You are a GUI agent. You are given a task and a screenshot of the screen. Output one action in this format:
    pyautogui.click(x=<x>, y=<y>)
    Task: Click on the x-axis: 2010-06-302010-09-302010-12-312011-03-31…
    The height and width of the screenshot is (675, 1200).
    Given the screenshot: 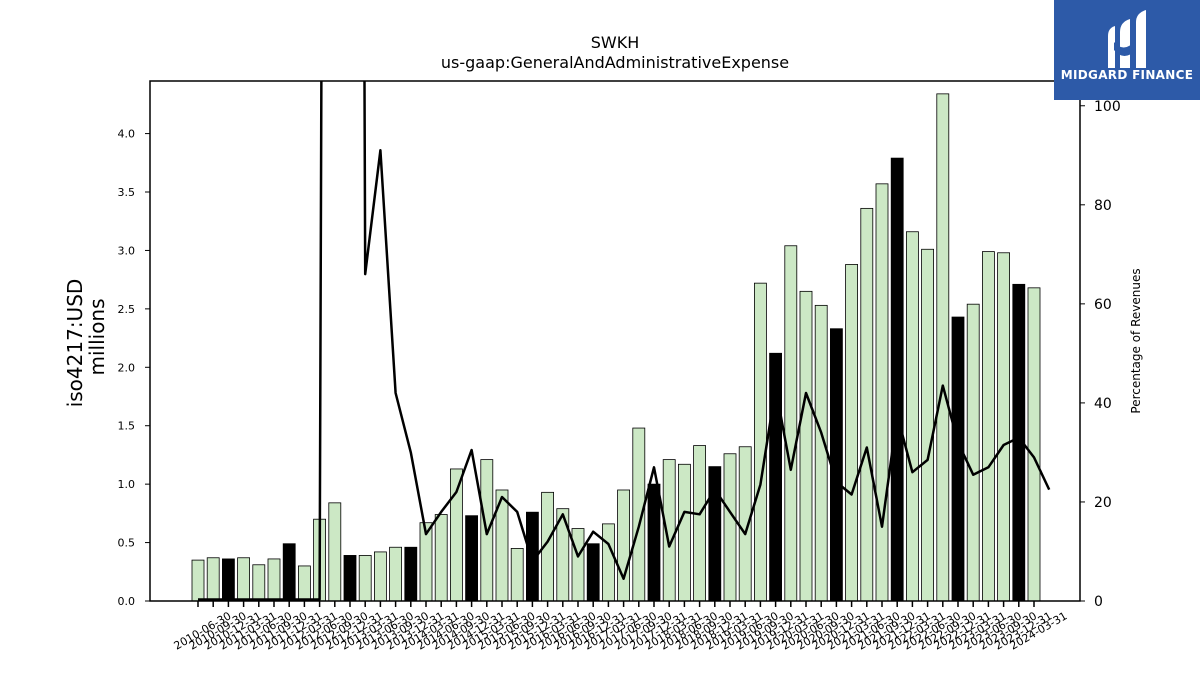 What is the action you would take?
    pyautogui.click(x=621, y=627)
    